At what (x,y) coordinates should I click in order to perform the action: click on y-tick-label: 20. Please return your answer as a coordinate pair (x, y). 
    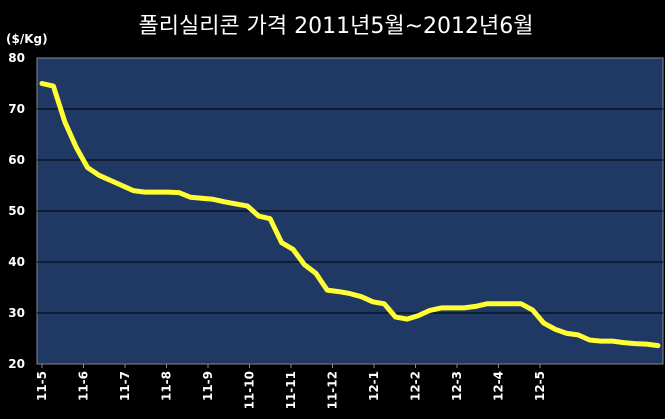
    Looking at the image, I should click on (16, 364).